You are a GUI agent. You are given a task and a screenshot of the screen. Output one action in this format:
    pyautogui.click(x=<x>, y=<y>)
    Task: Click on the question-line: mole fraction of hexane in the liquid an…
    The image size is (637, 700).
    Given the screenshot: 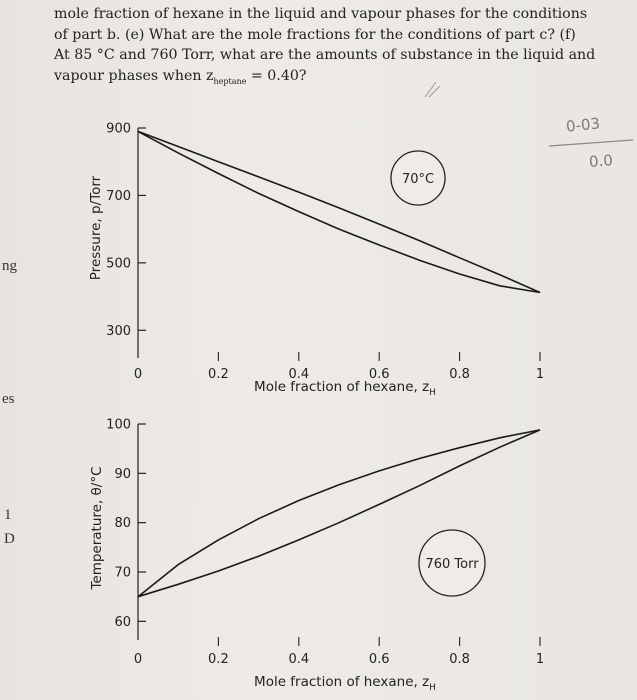 What is the action you would take?
    pyautogui.click(x=321, y=14)
    